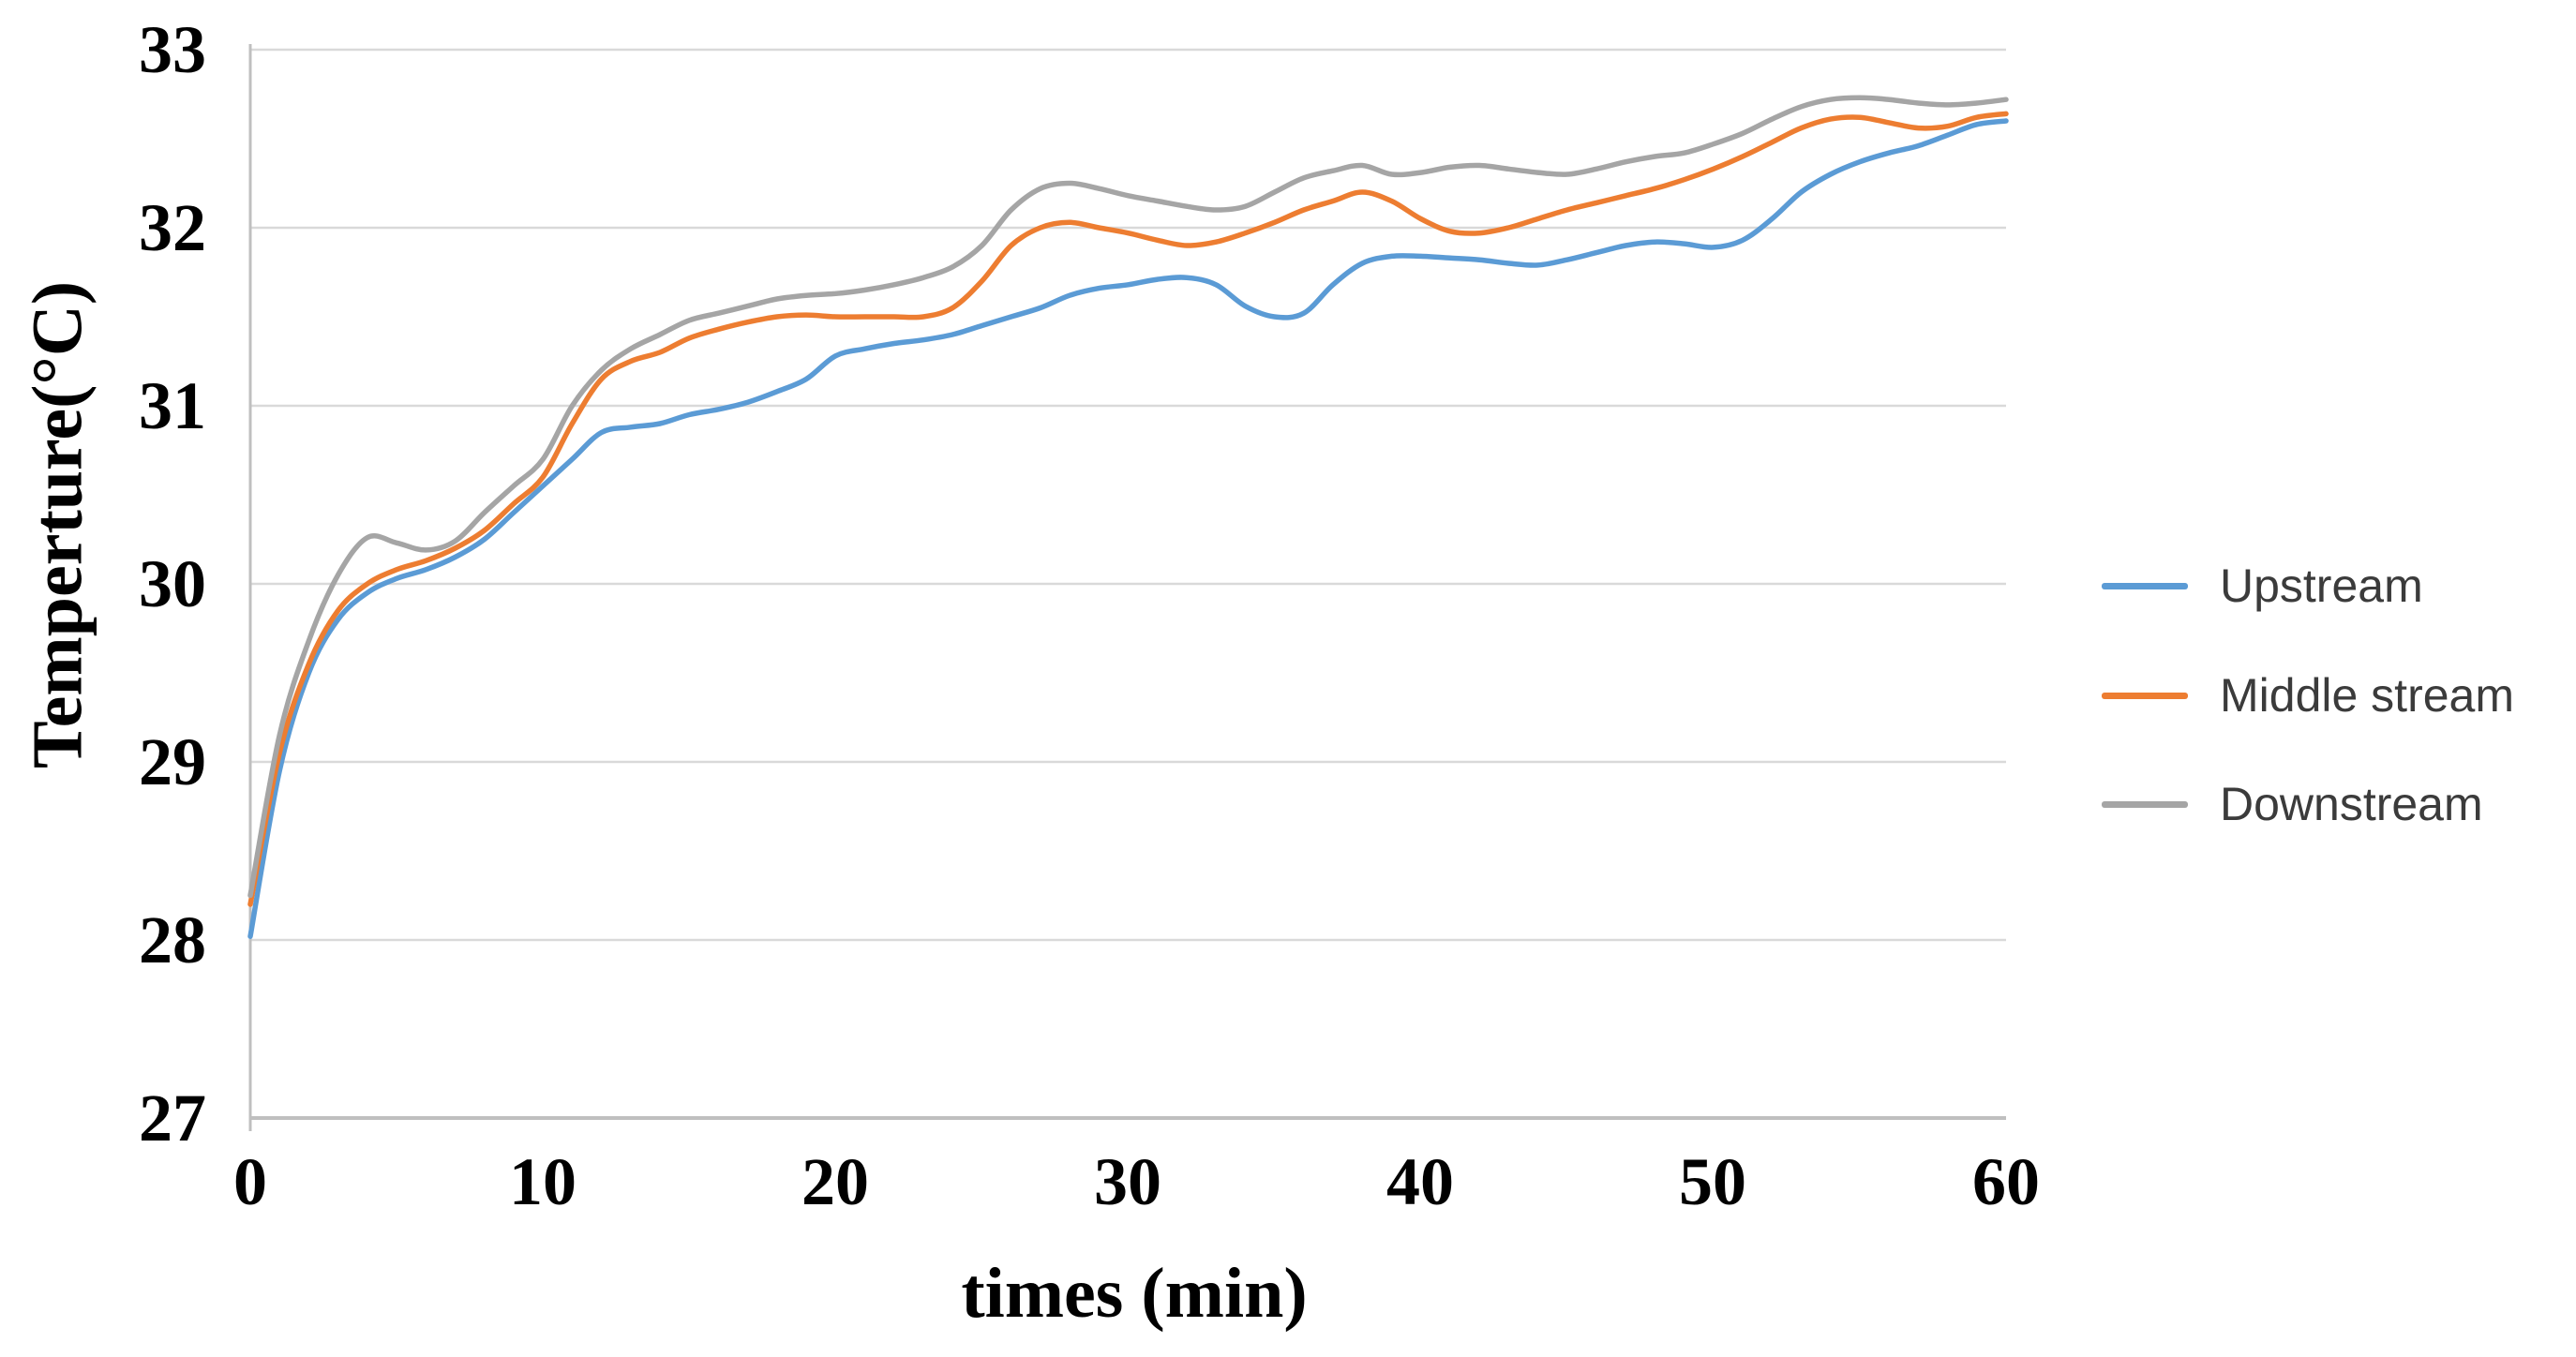 This screenshot has width=2576, height=1357. Describe the element at coordinates (2145, 696) in the screenshot. I see `middle-stream-line-swatch-icon` at that location.